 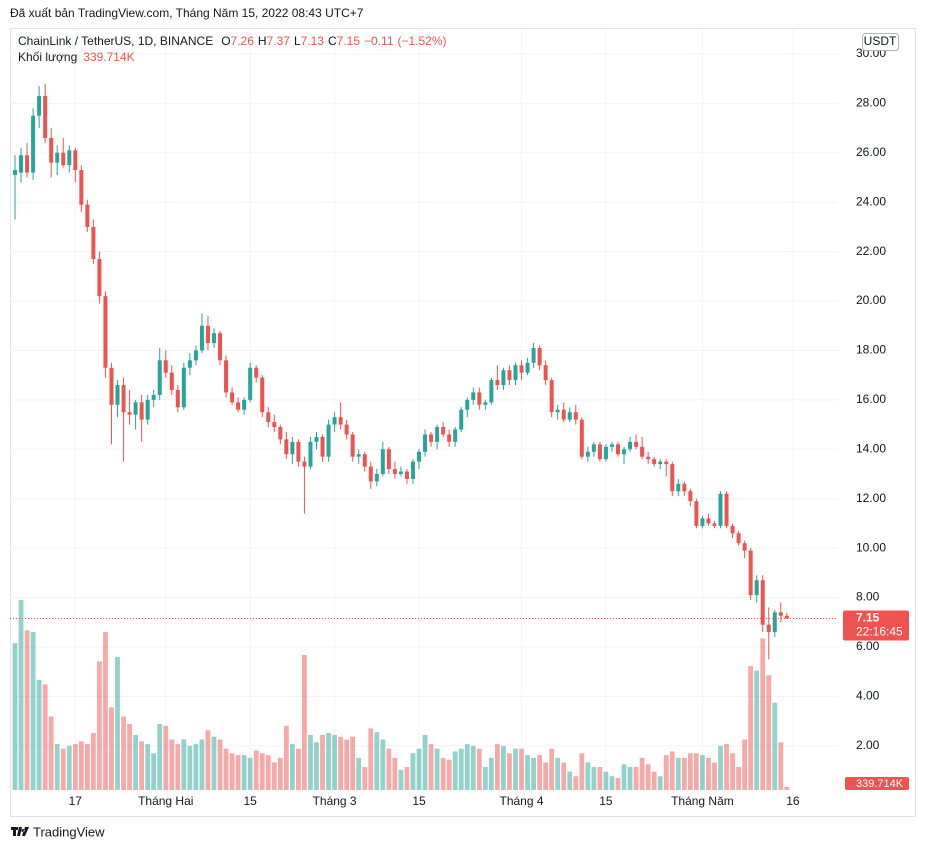 What do you see at coordinates (243, 41) in the screenshot?
I see `legend-value: 7.26` at bounding box center [243, 41].